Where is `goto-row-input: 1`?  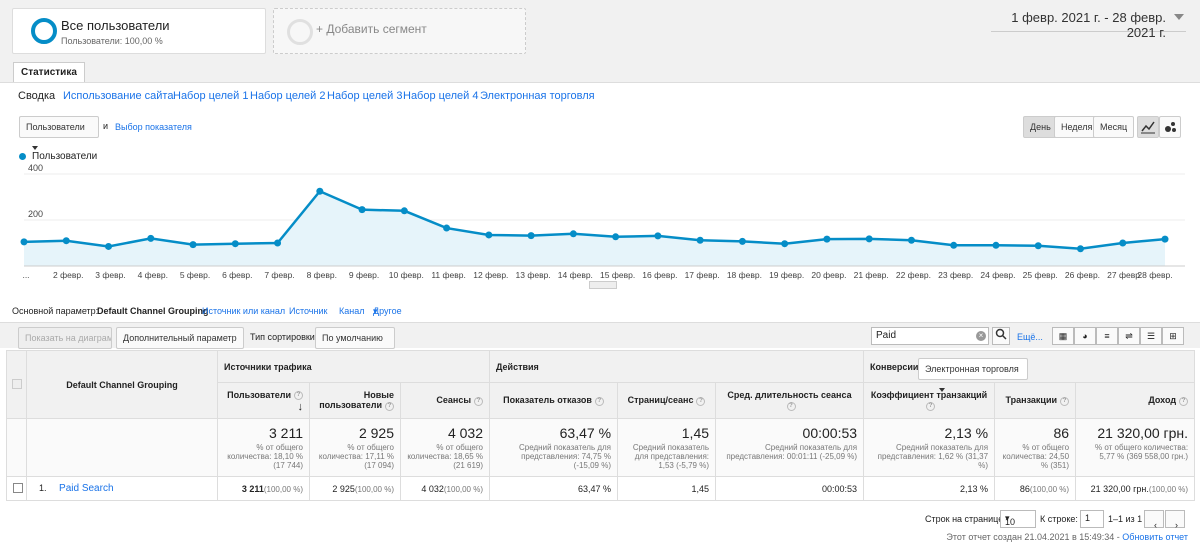
goto-row-input: 1 is located at coordinates (1092, 519).